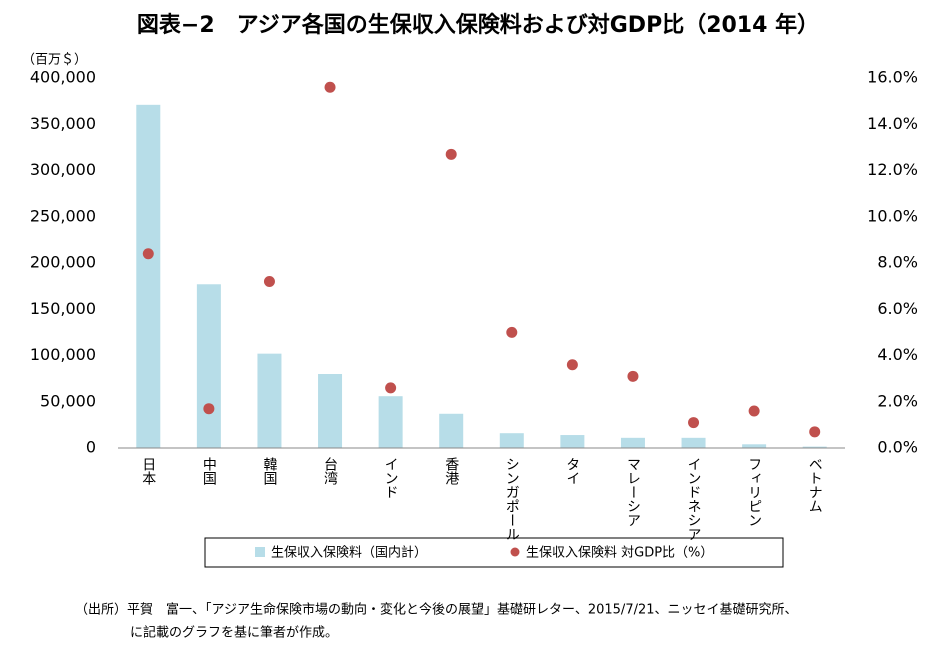  I want to click on y2-tick-label: 0.0%, so click(897, 447).